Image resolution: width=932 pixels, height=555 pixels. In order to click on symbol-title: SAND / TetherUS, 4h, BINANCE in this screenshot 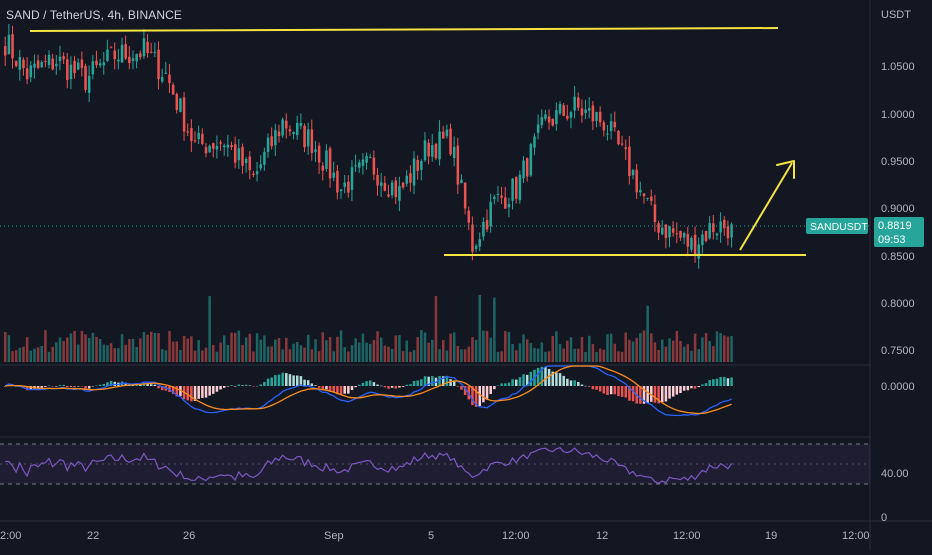, I will do `click(94, 15)`.